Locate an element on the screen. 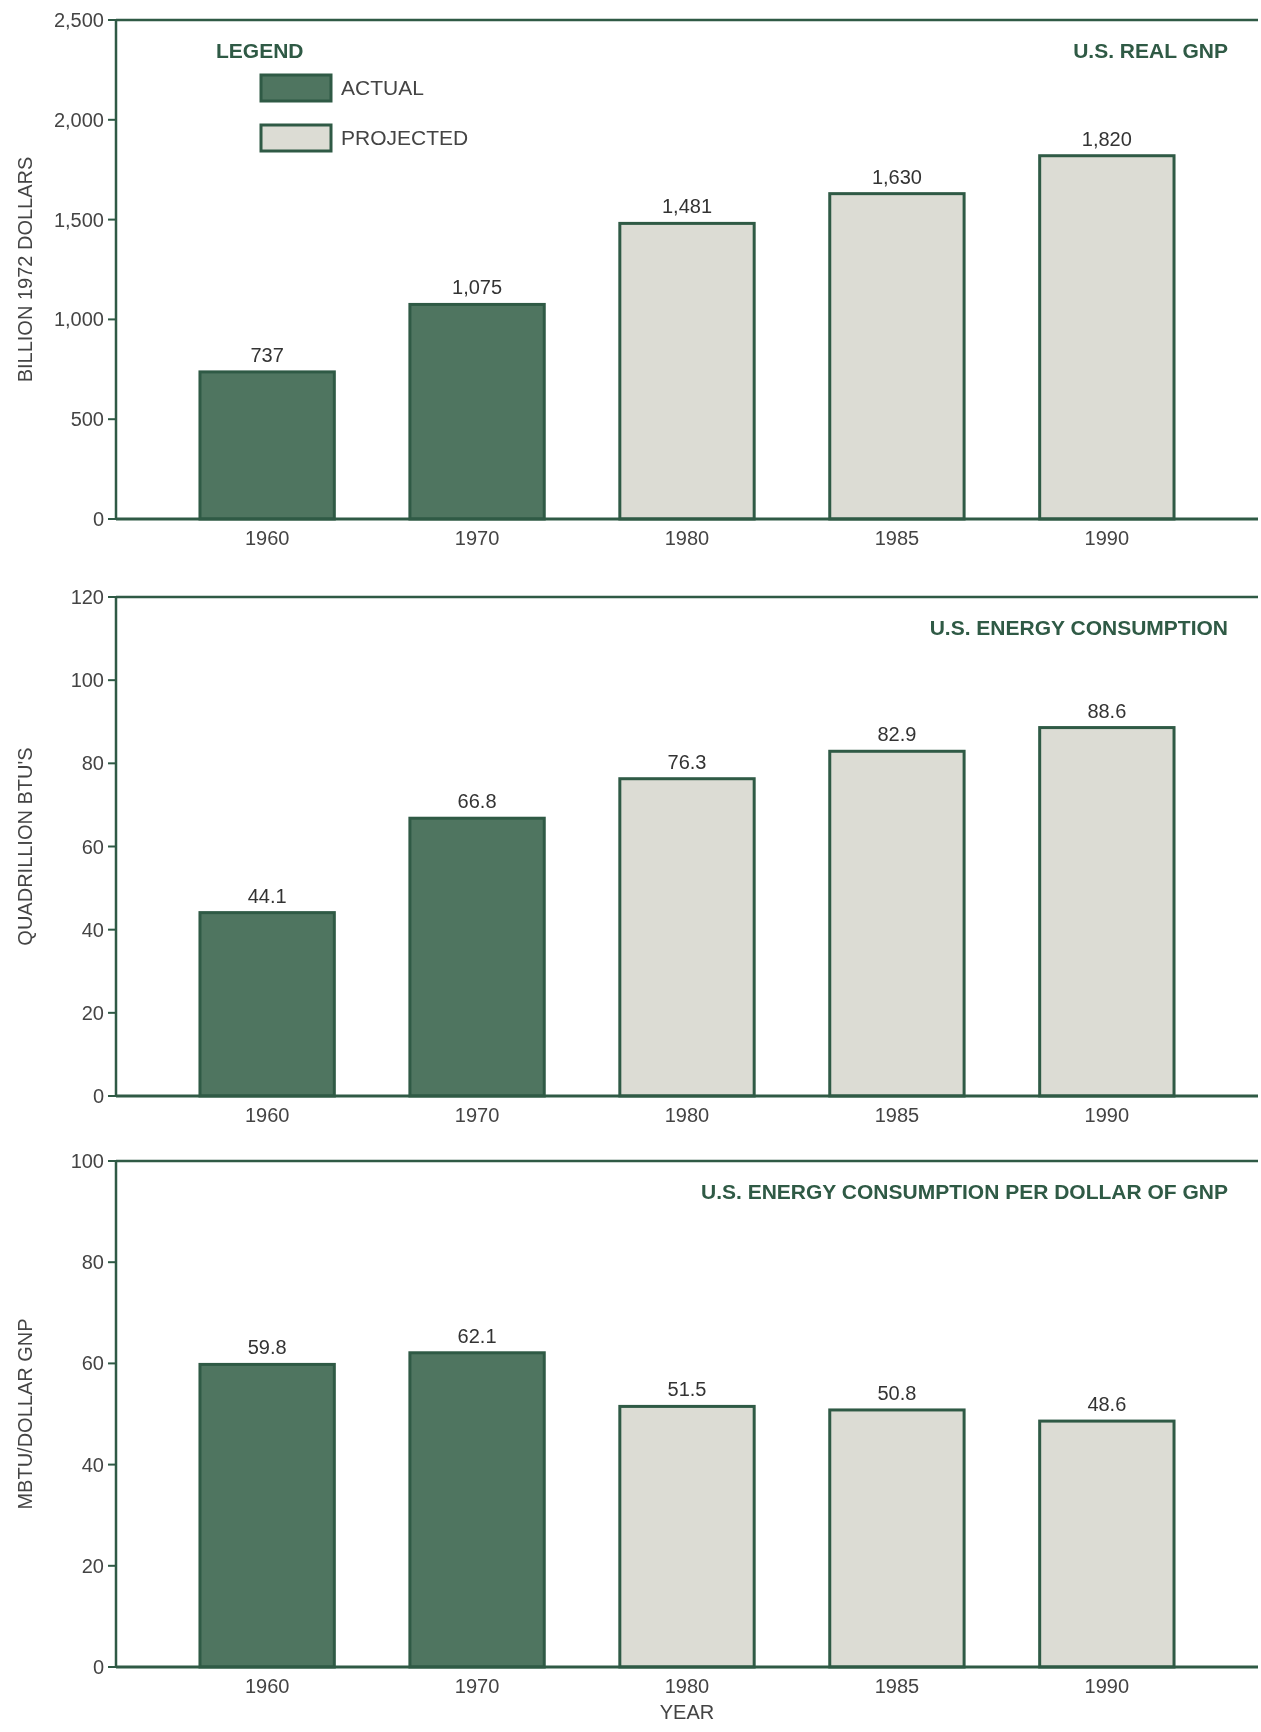 This screenshot has width=1261, height=1732. data-label: 44.1 is located at coordinates (267, 895).